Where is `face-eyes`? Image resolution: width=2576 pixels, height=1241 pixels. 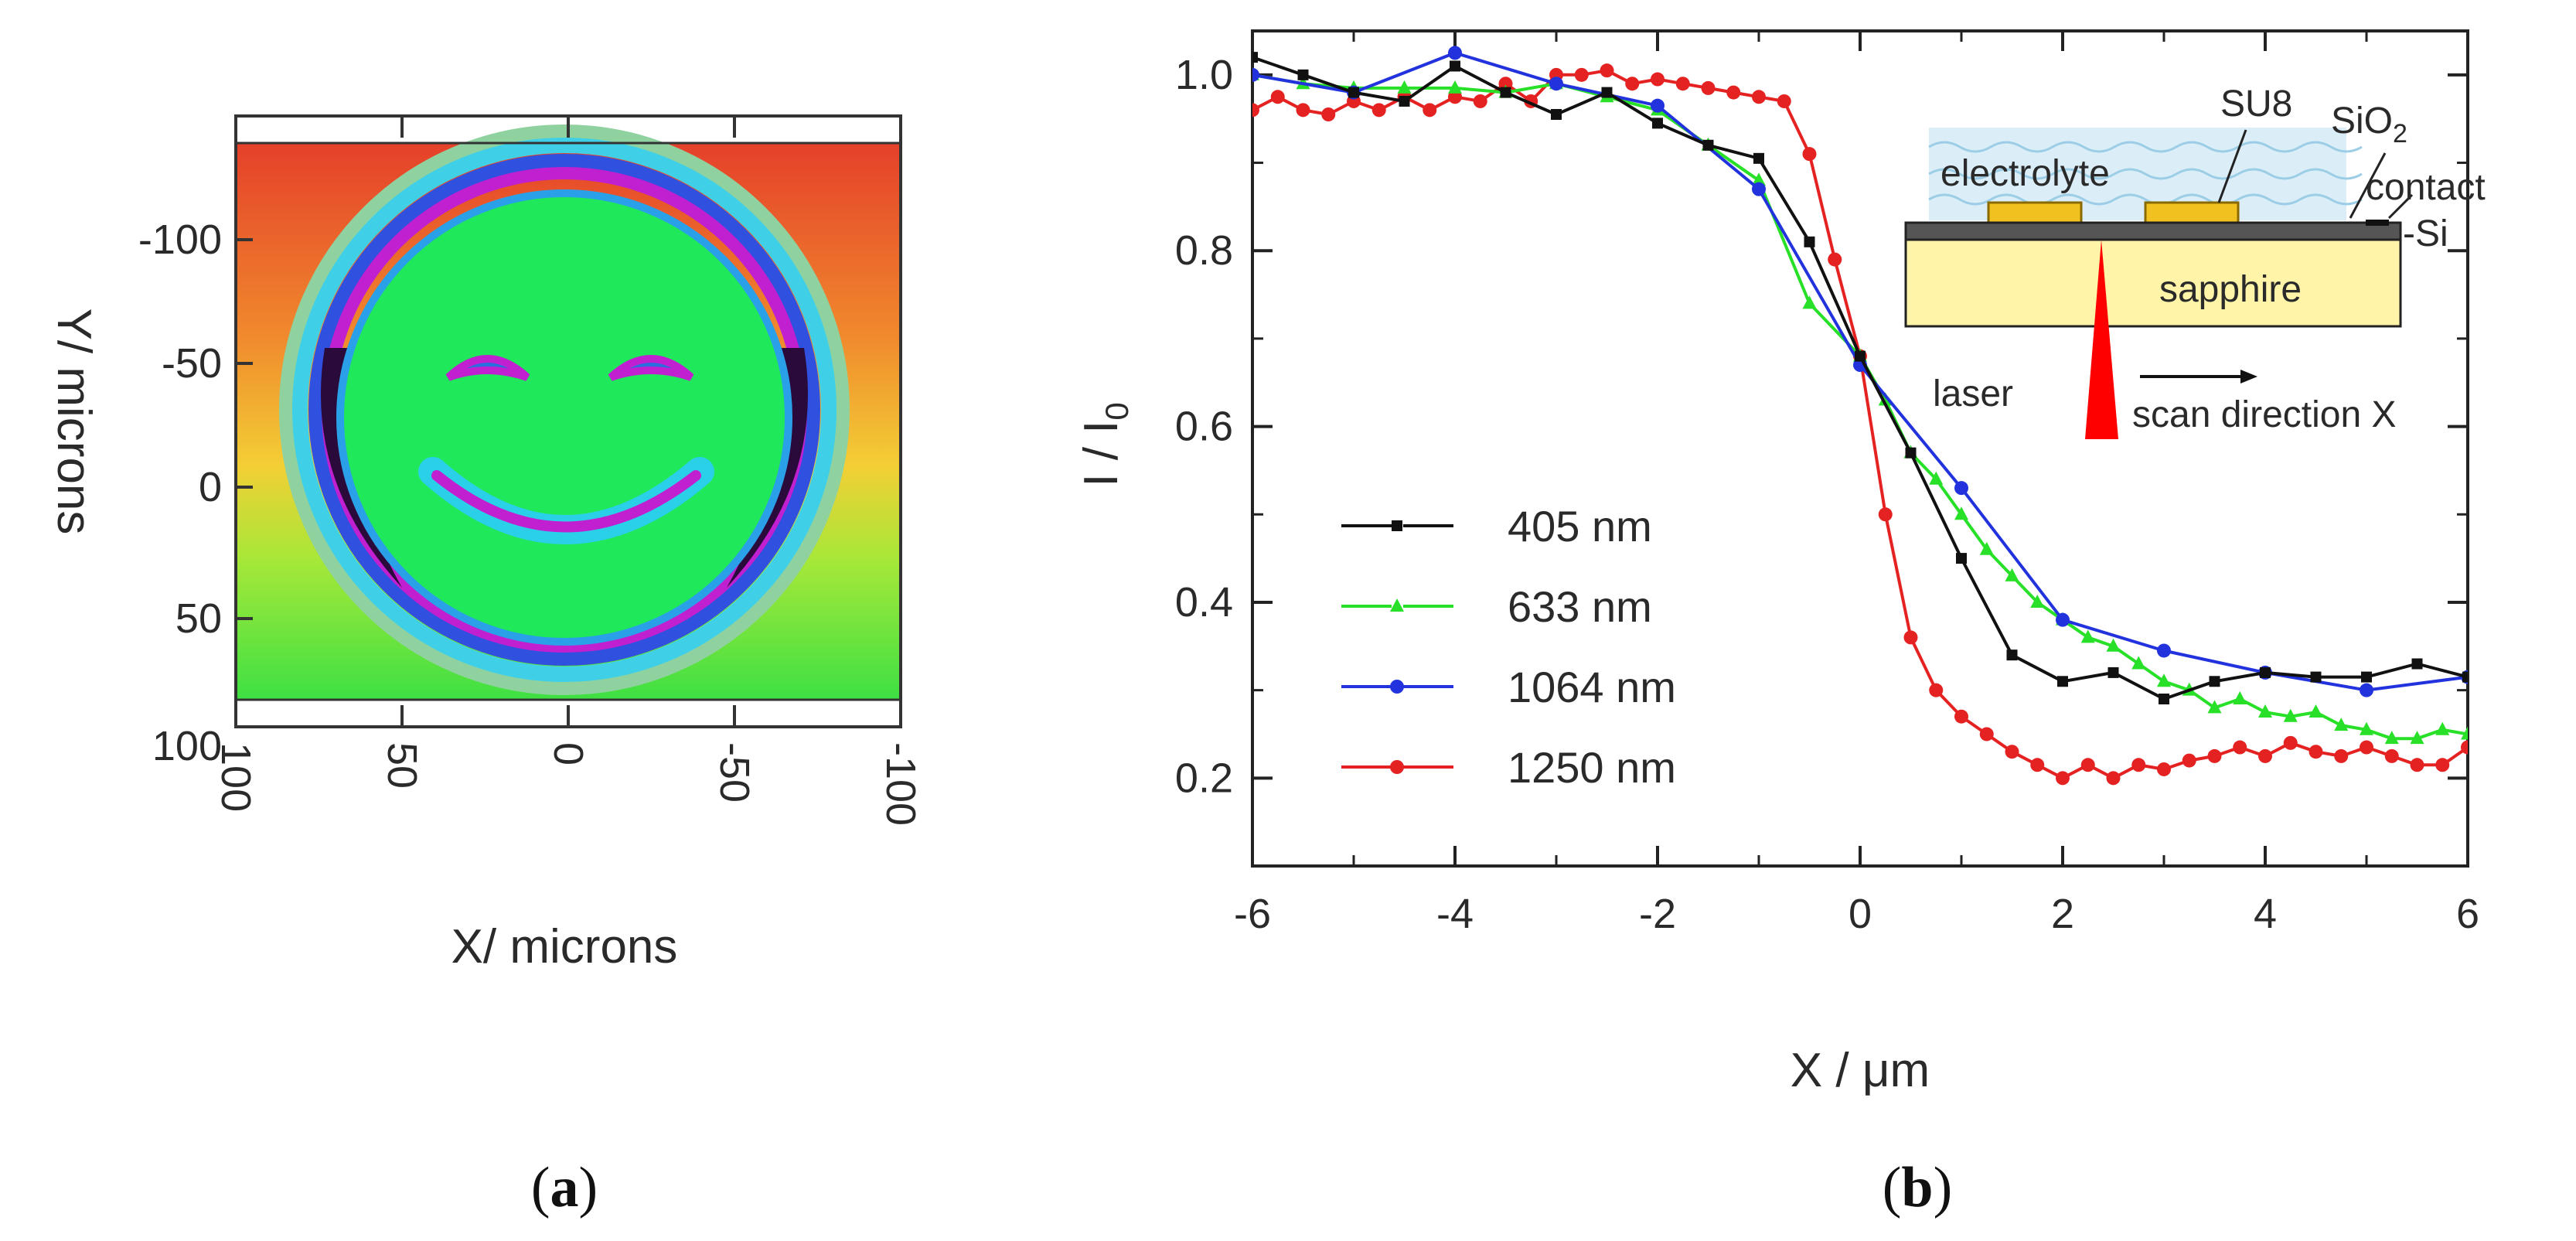
face-eyes is located at coordinates (569, 368).